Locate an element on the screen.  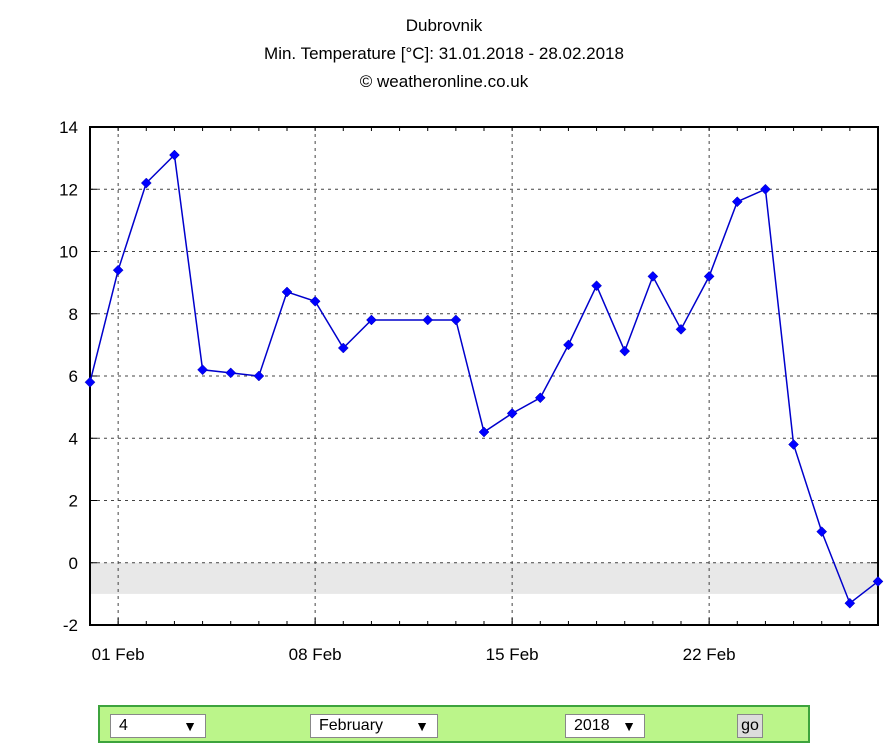
year-select-value: 2018 is located at coordinates (592, 725).